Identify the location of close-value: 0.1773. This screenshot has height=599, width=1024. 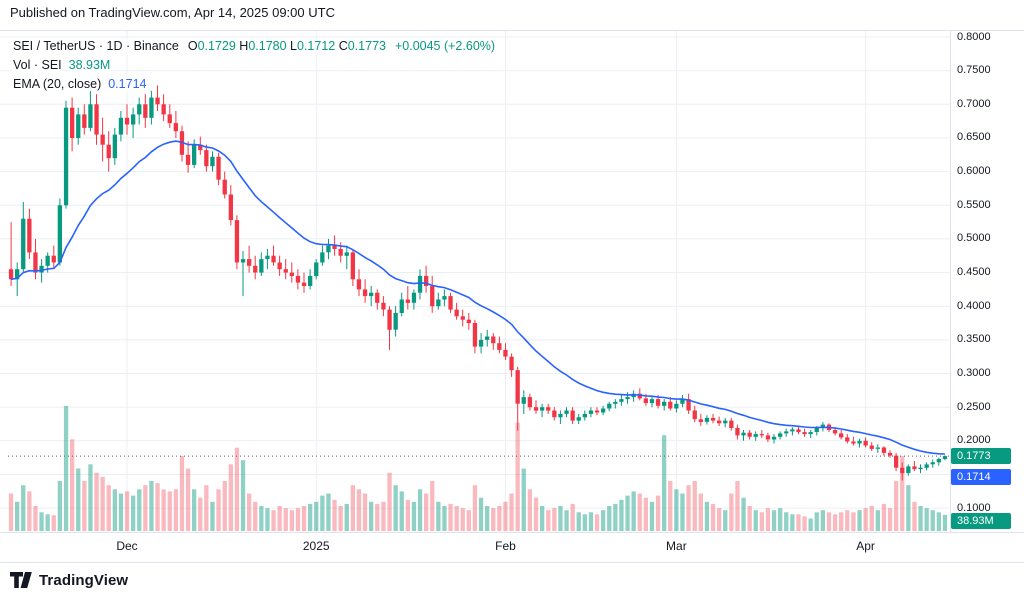
(366, 46).